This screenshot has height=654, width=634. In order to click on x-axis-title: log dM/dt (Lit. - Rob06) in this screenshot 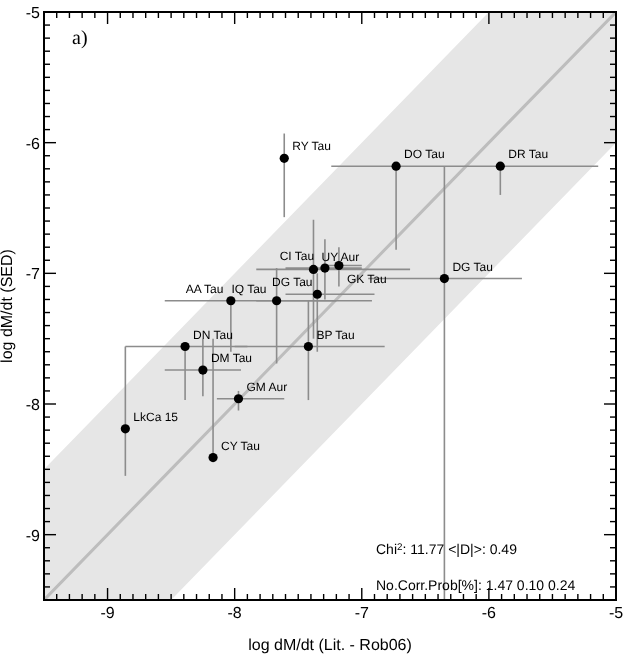, I will do `click(330, 645)`.